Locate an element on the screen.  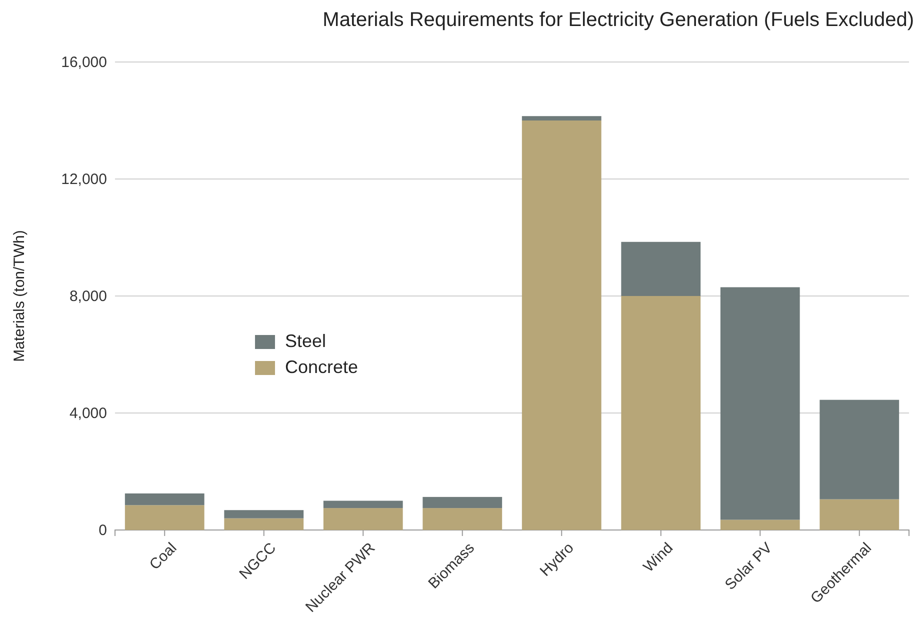
y-tick-label: 12,000 is located at coordinates (84, 179).